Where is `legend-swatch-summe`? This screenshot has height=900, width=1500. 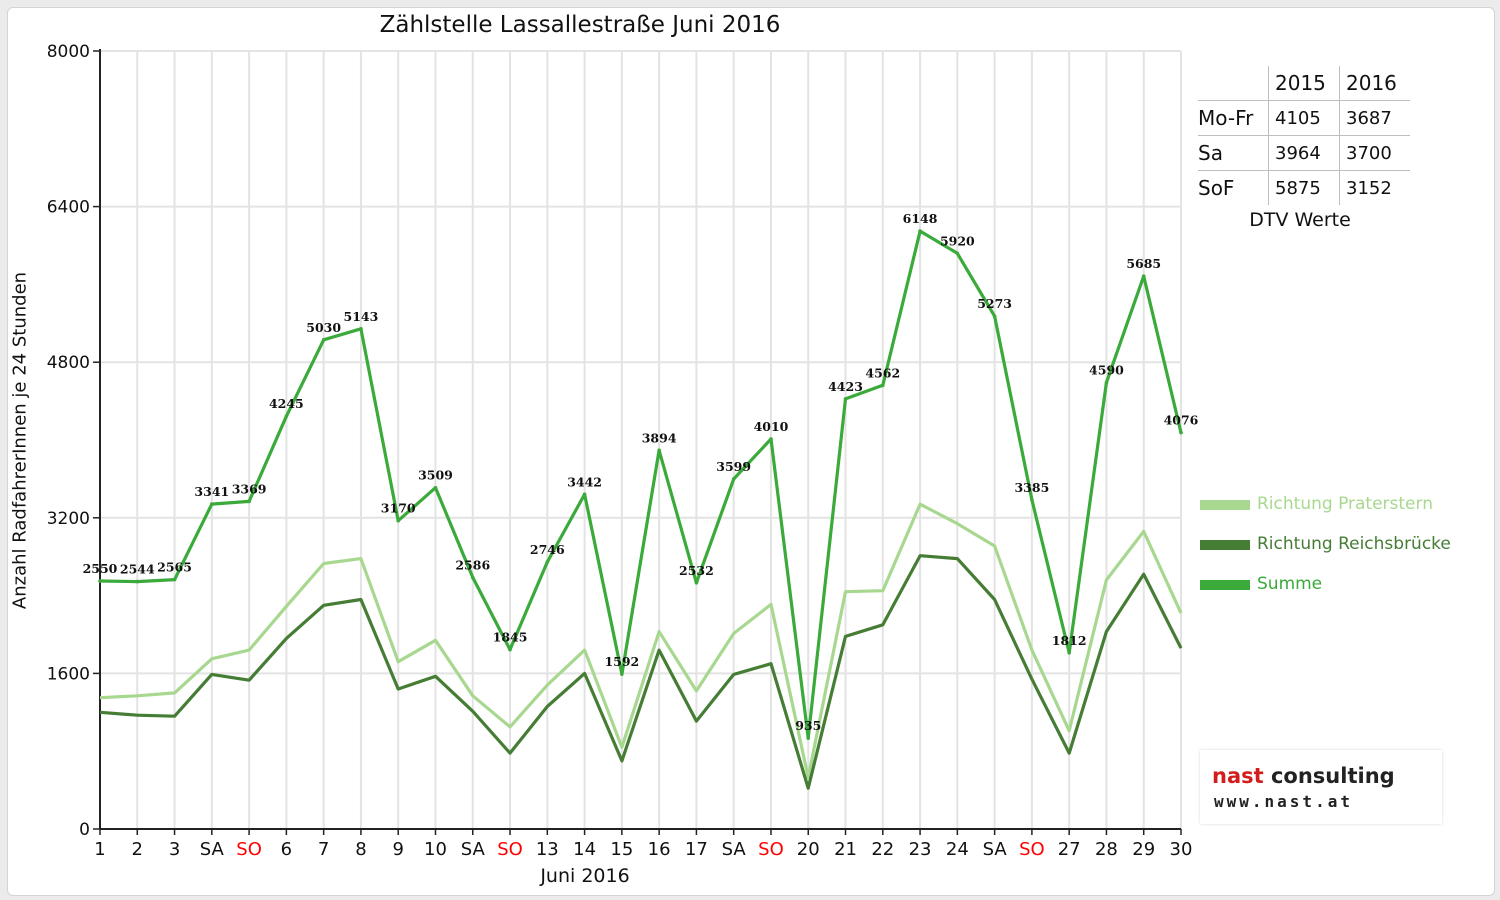
legend-swatch-summe is located at coordinates (1225, 585).